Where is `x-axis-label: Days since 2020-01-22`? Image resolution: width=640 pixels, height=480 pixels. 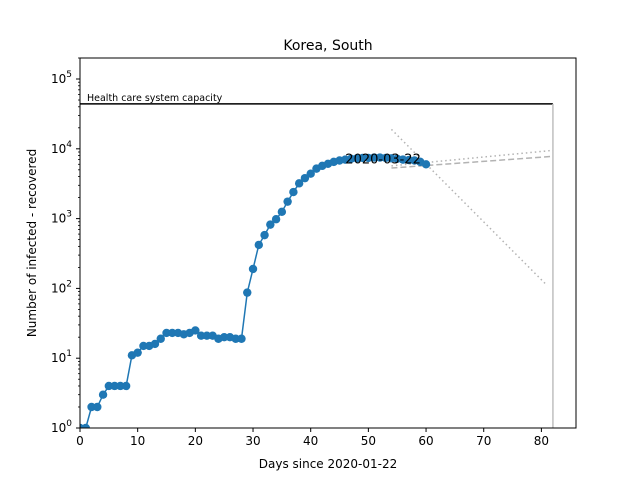 x-axis-label: Days since 2020-01-22 is located at coordinates (328, 464).